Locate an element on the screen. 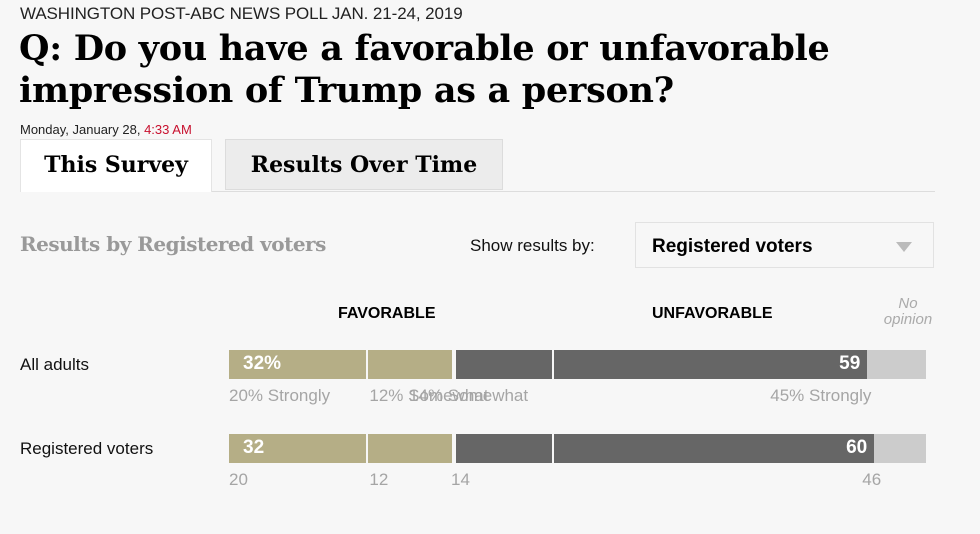  group-select-value: Registered voters is located at coordinates (732, 246).